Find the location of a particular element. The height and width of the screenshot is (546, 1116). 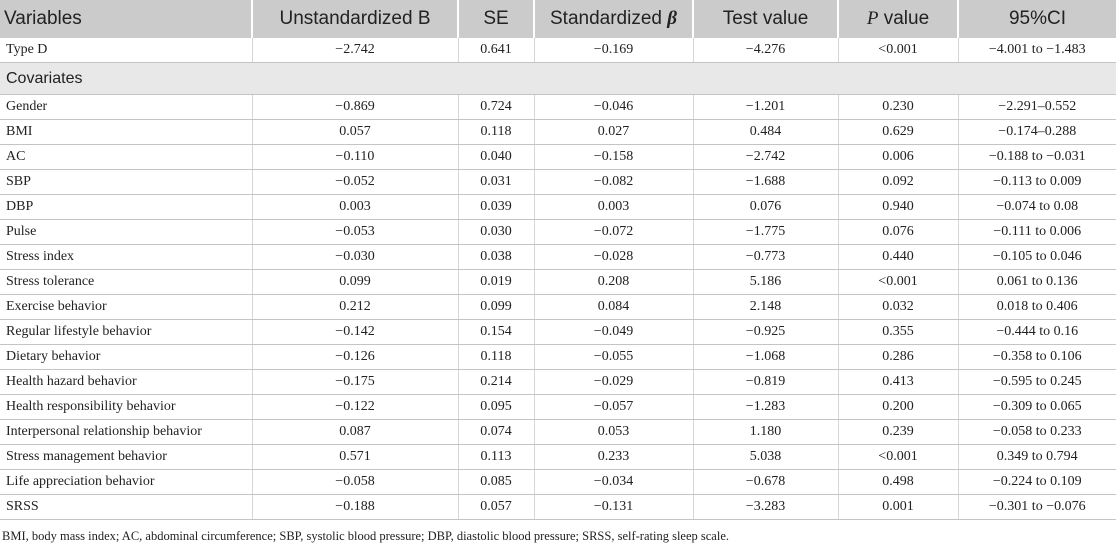

cell: 0.085 is located at coordinates (495, 482).